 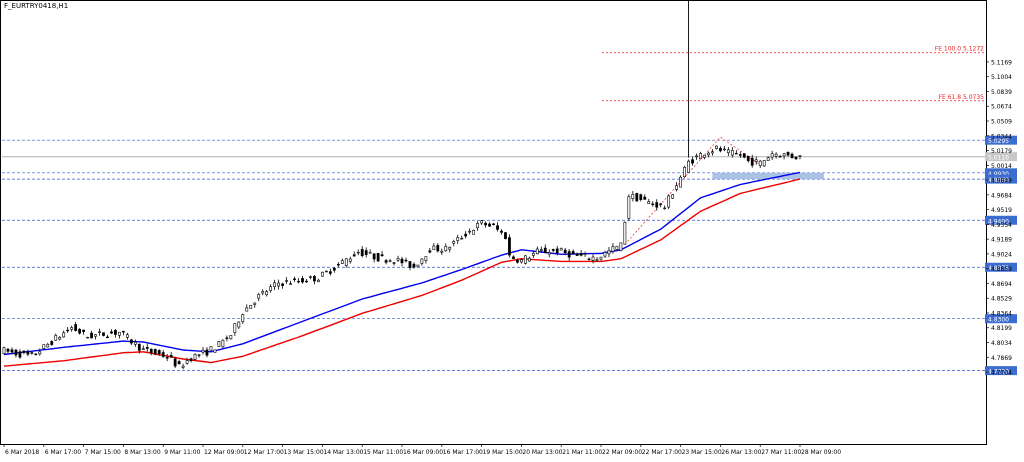 What do you see at coordinates (264, 452) in the screenshot?
I see `x-tick-label: 12 Mar 17:00` at bounding box center [264, 452].